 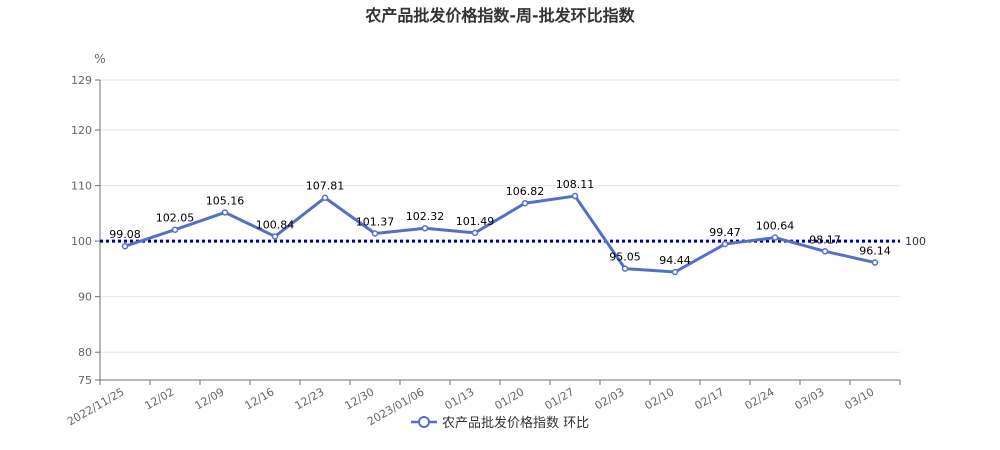 What do you see at coordinates (499, 15) in the screenshot?
I see `chart-title: 农产品批发价格指数-周-批发环比指数` at bounding box center [499, 15].